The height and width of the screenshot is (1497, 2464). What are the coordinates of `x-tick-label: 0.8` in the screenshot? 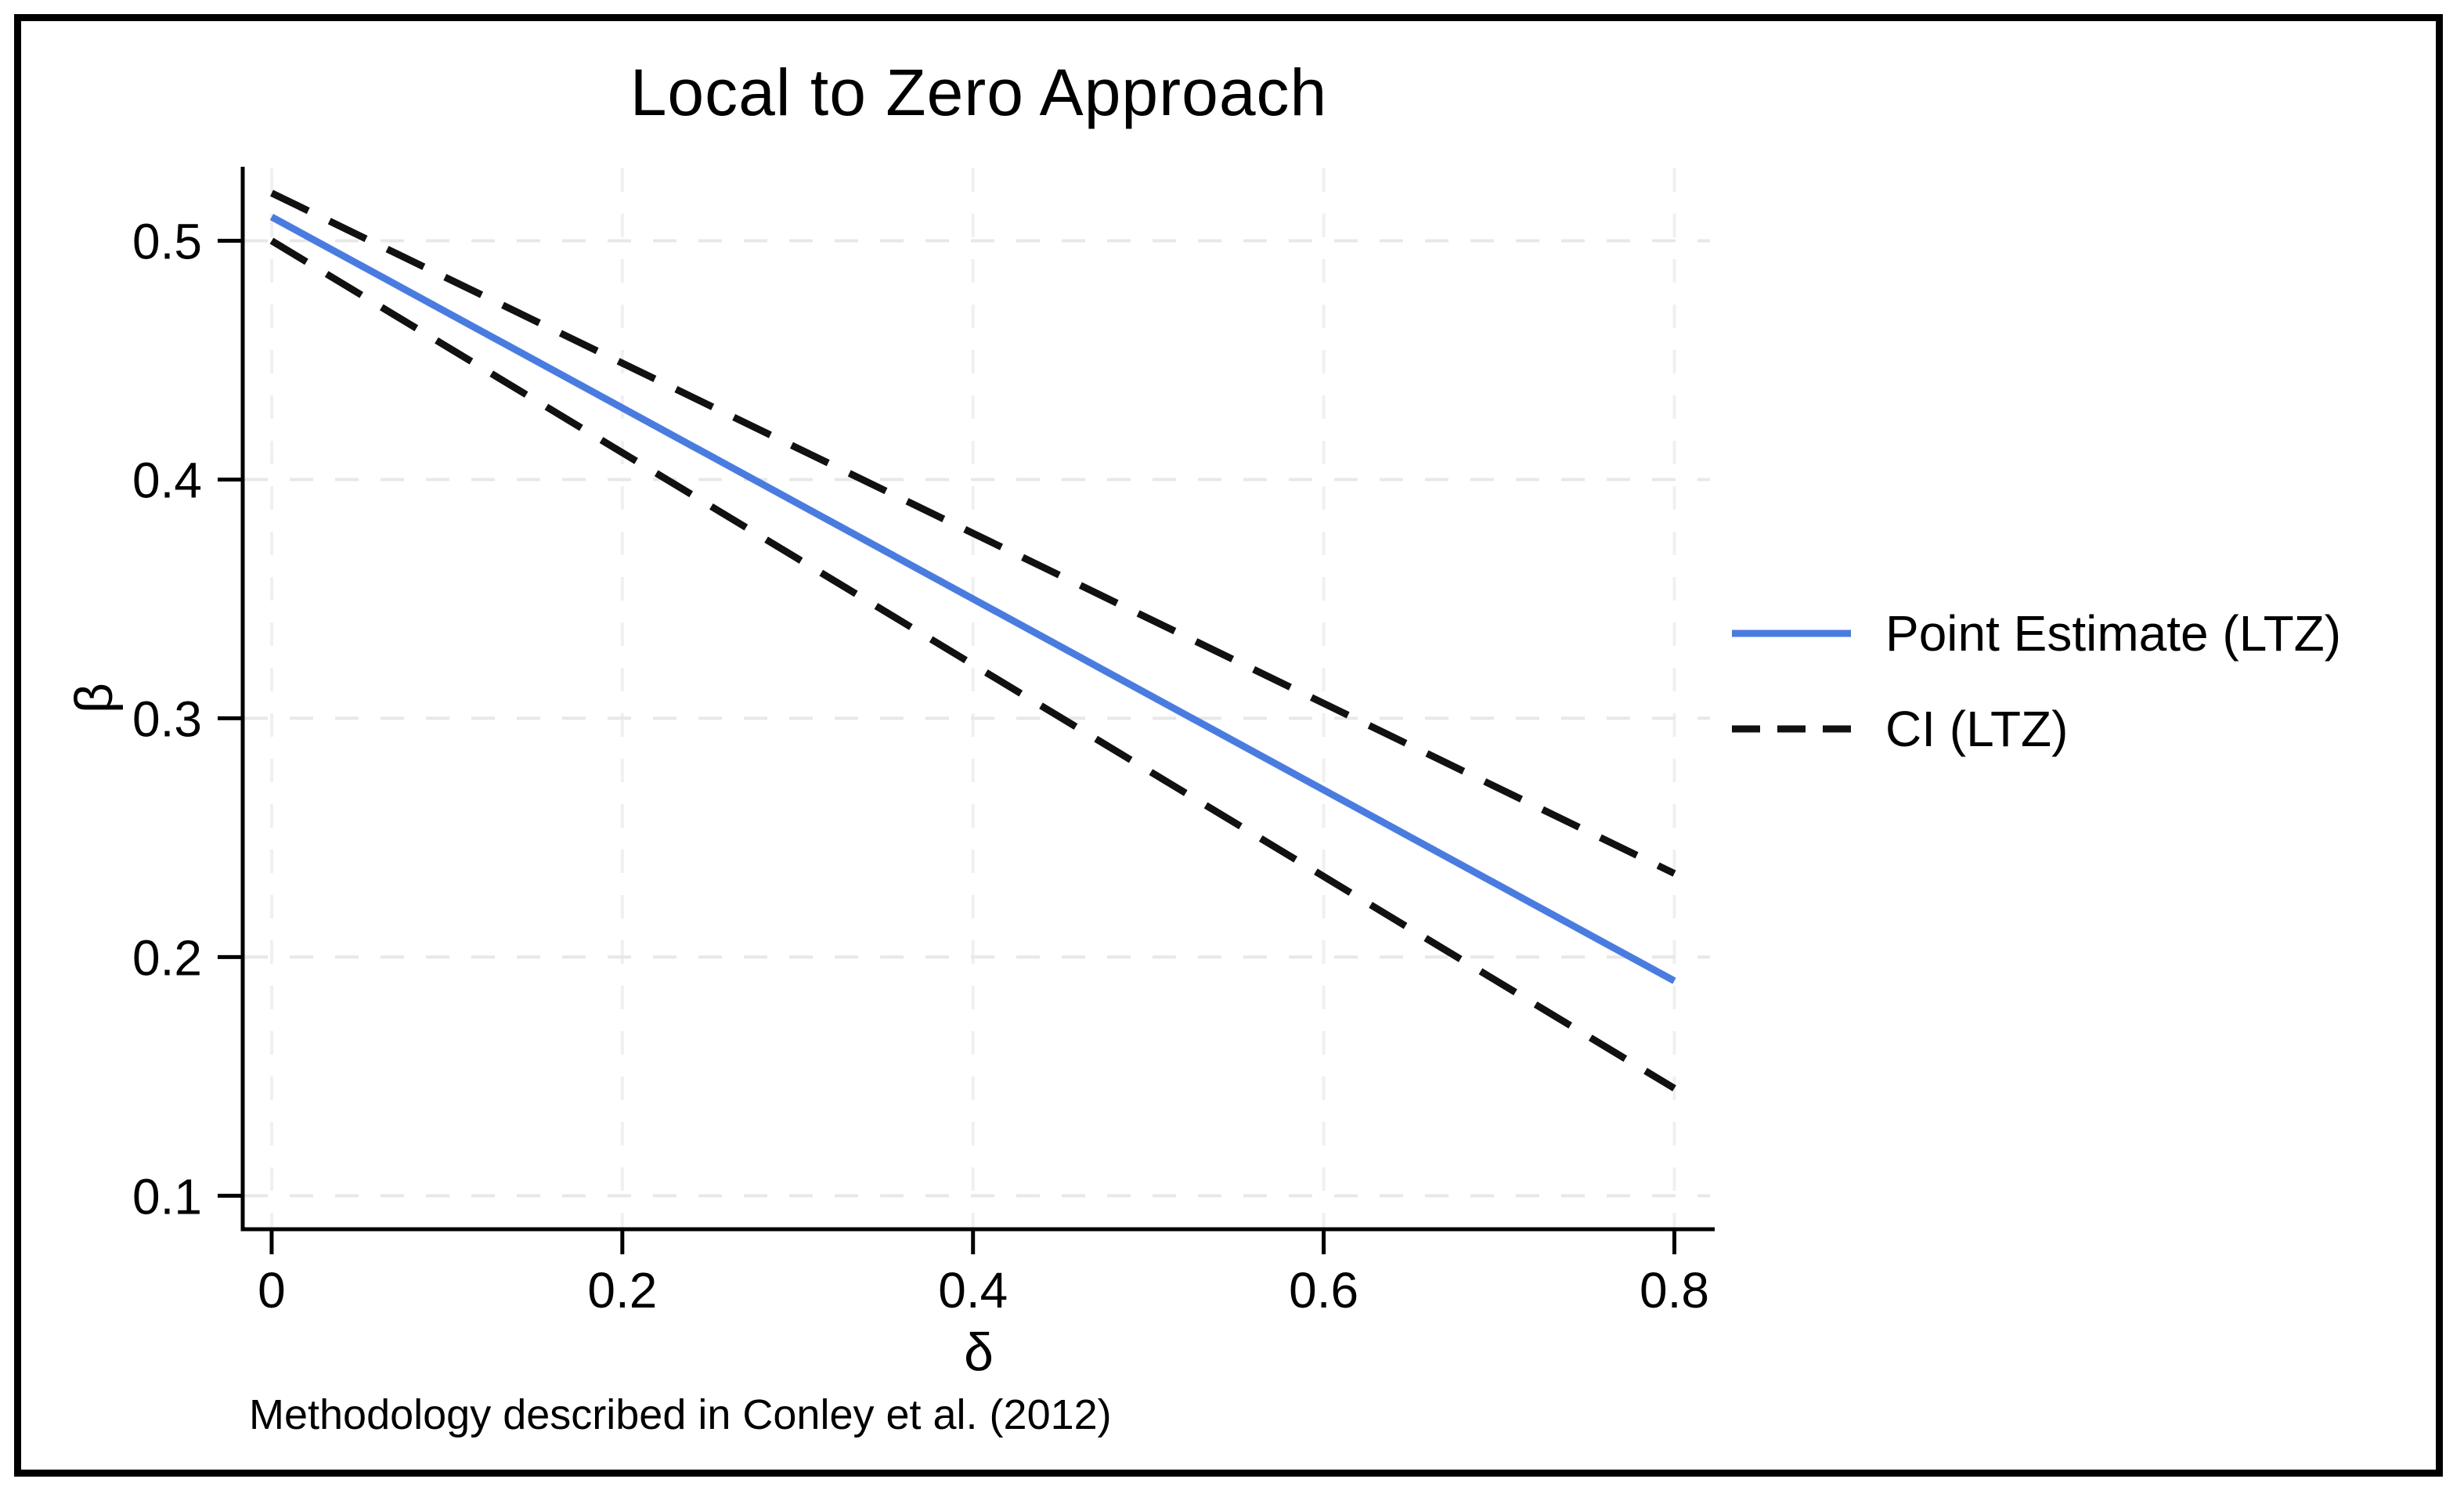 It's located at (1674, 1290).